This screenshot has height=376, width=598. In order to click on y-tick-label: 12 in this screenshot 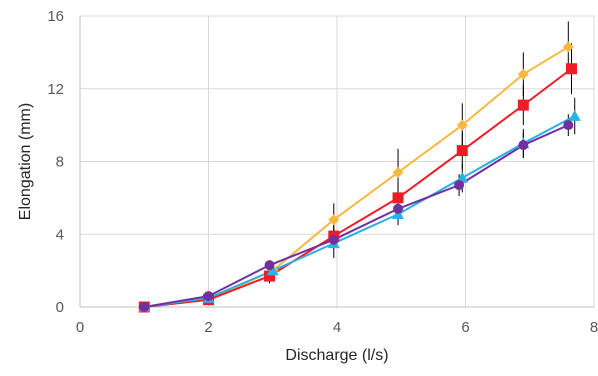, I will do `click(55, 89)`.